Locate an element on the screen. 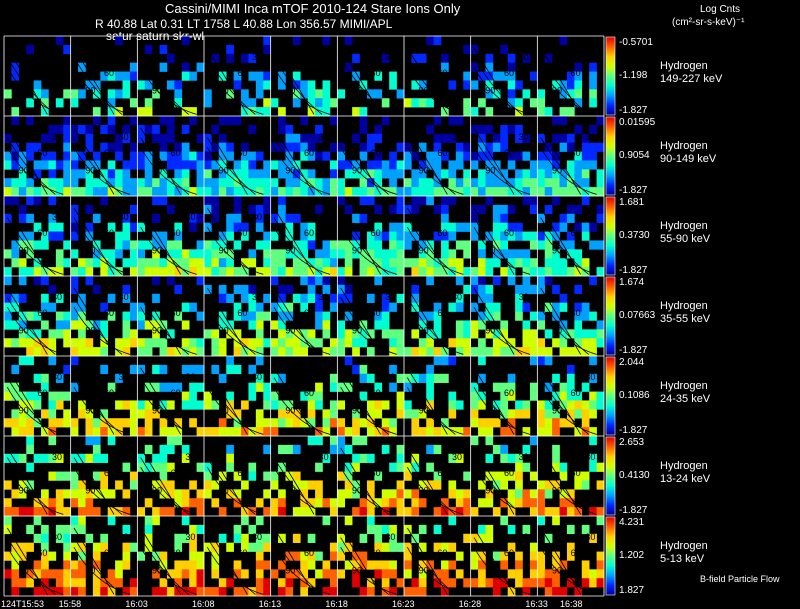  colorbar-units-title: Log Cnts is located at coordinates (720, 9).